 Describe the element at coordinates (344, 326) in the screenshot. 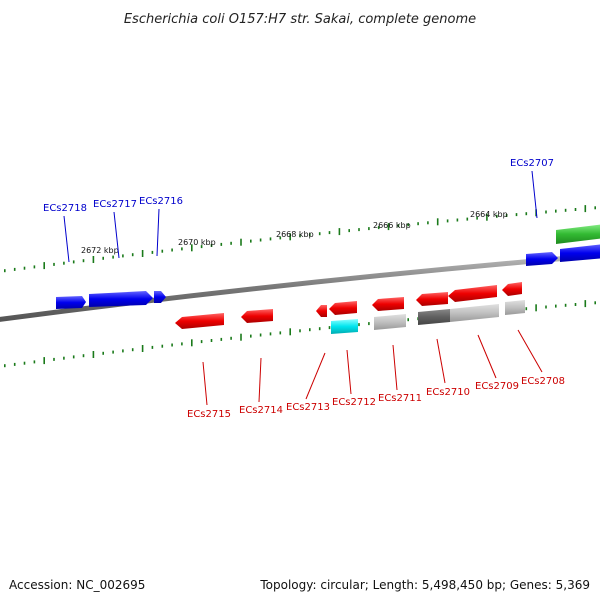

I see `cds-cyan` at that location.